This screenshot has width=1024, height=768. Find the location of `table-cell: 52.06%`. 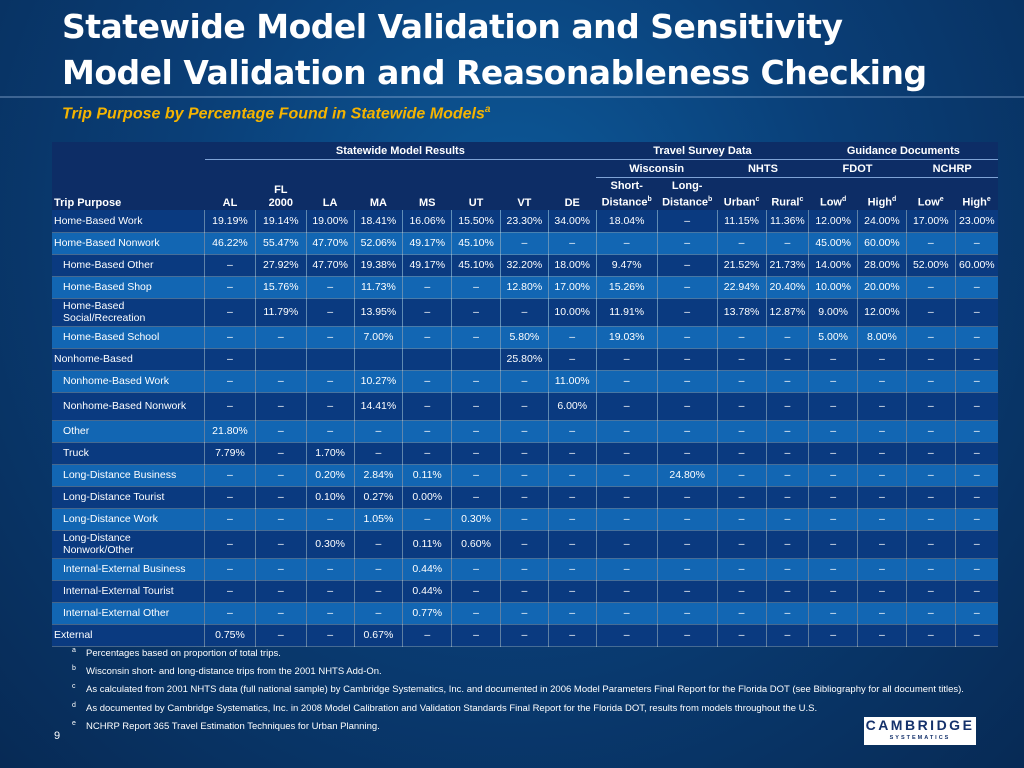

table-cell: 52.06% is located at coordinates (379, 243).